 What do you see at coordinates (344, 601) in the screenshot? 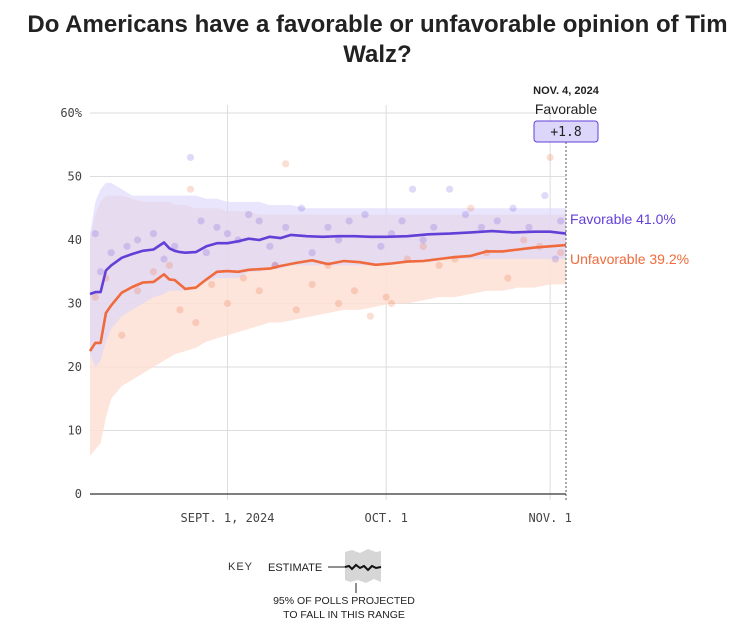
I see `key-range-label-line1: 95% OF POLLS PROJECTED` at bounding box center [344, 601].